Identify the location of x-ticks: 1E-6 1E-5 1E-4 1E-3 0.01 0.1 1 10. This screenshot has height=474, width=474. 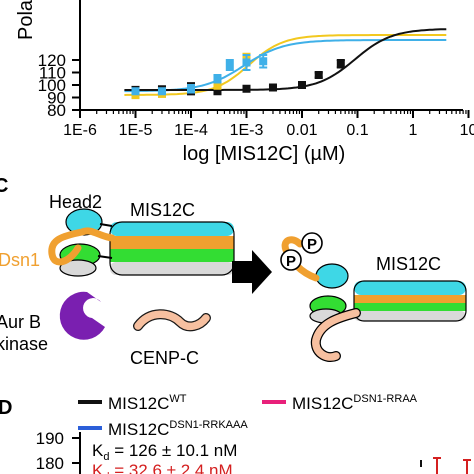
(268, 124).